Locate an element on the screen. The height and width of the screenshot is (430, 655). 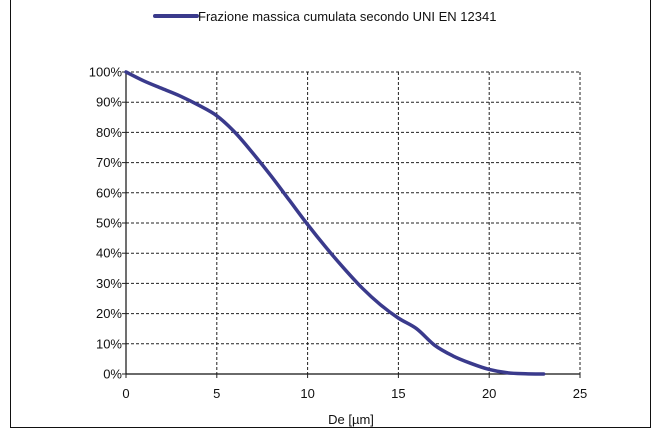
x-tick-label: 5 is located at coordinates (216, 393).